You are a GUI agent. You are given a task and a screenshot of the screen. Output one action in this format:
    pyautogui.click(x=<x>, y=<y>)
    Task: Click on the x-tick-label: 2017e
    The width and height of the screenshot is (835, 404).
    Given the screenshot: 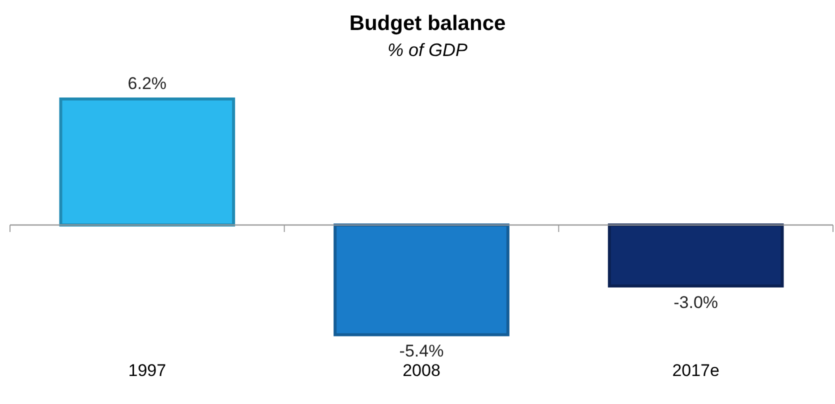 What is the action you would take?
    pyautogui.click(x=696, y=370)
    